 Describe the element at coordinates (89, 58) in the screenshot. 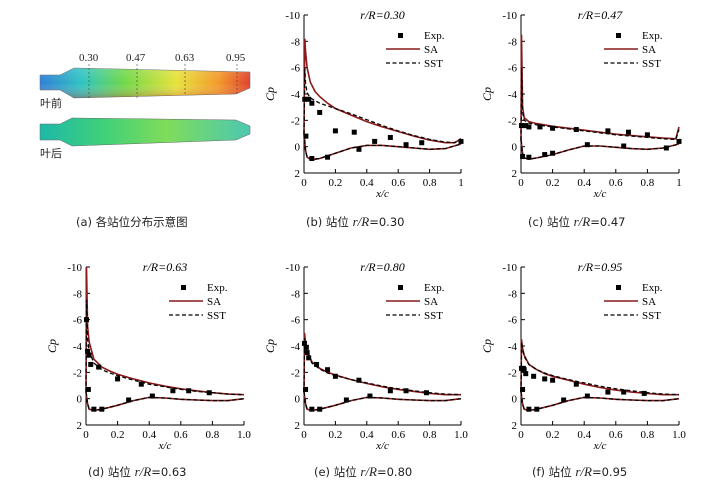

I see `station-label-1: 0.30` at that location.